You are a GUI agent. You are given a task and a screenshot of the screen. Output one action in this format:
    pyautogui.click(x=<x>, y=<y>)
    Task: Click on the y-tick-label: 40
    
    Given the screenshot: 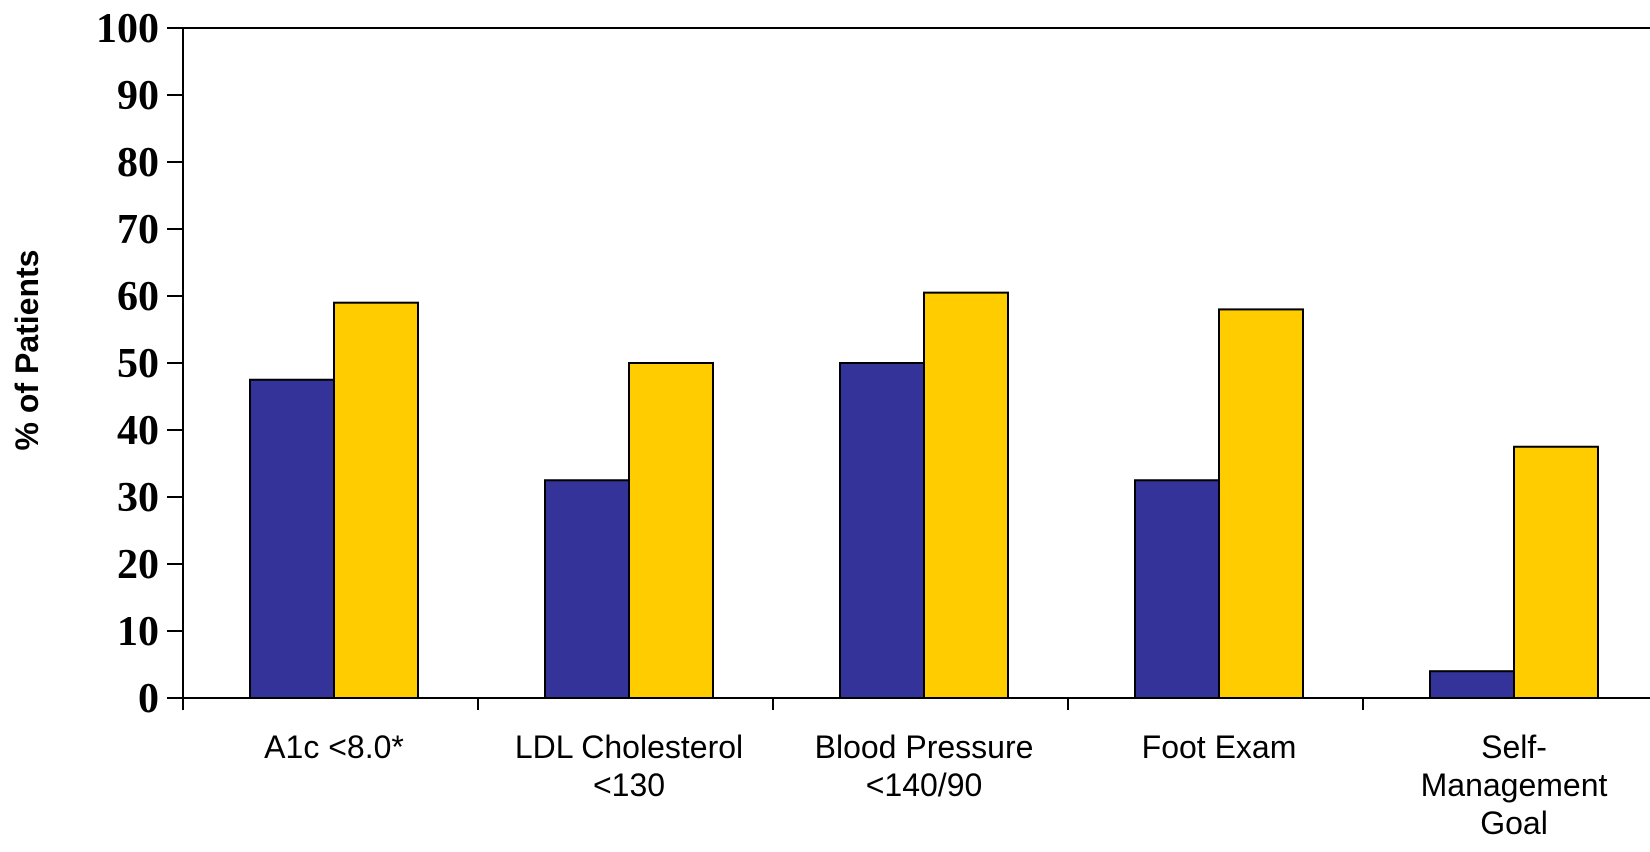 What is the action you would take?
    pyautogui.click(x=138, y=431)
    